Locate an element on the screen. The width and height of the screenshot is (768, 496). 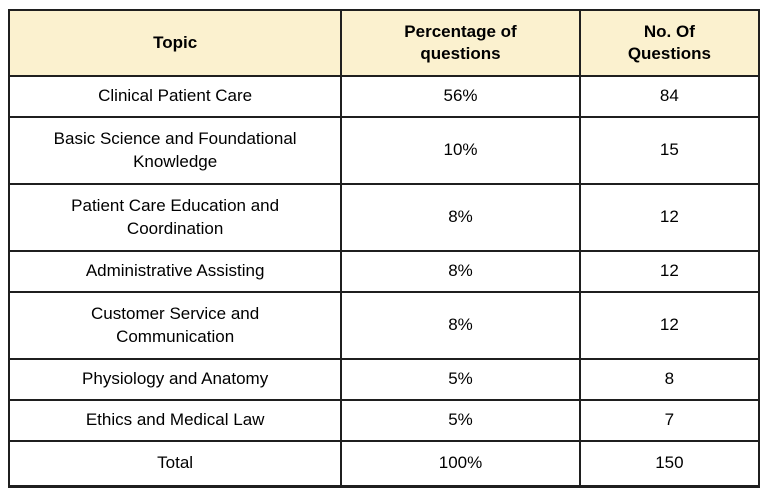
table-row: Clinical Patient Care 56% 84 is located at coordinates (384, 96).